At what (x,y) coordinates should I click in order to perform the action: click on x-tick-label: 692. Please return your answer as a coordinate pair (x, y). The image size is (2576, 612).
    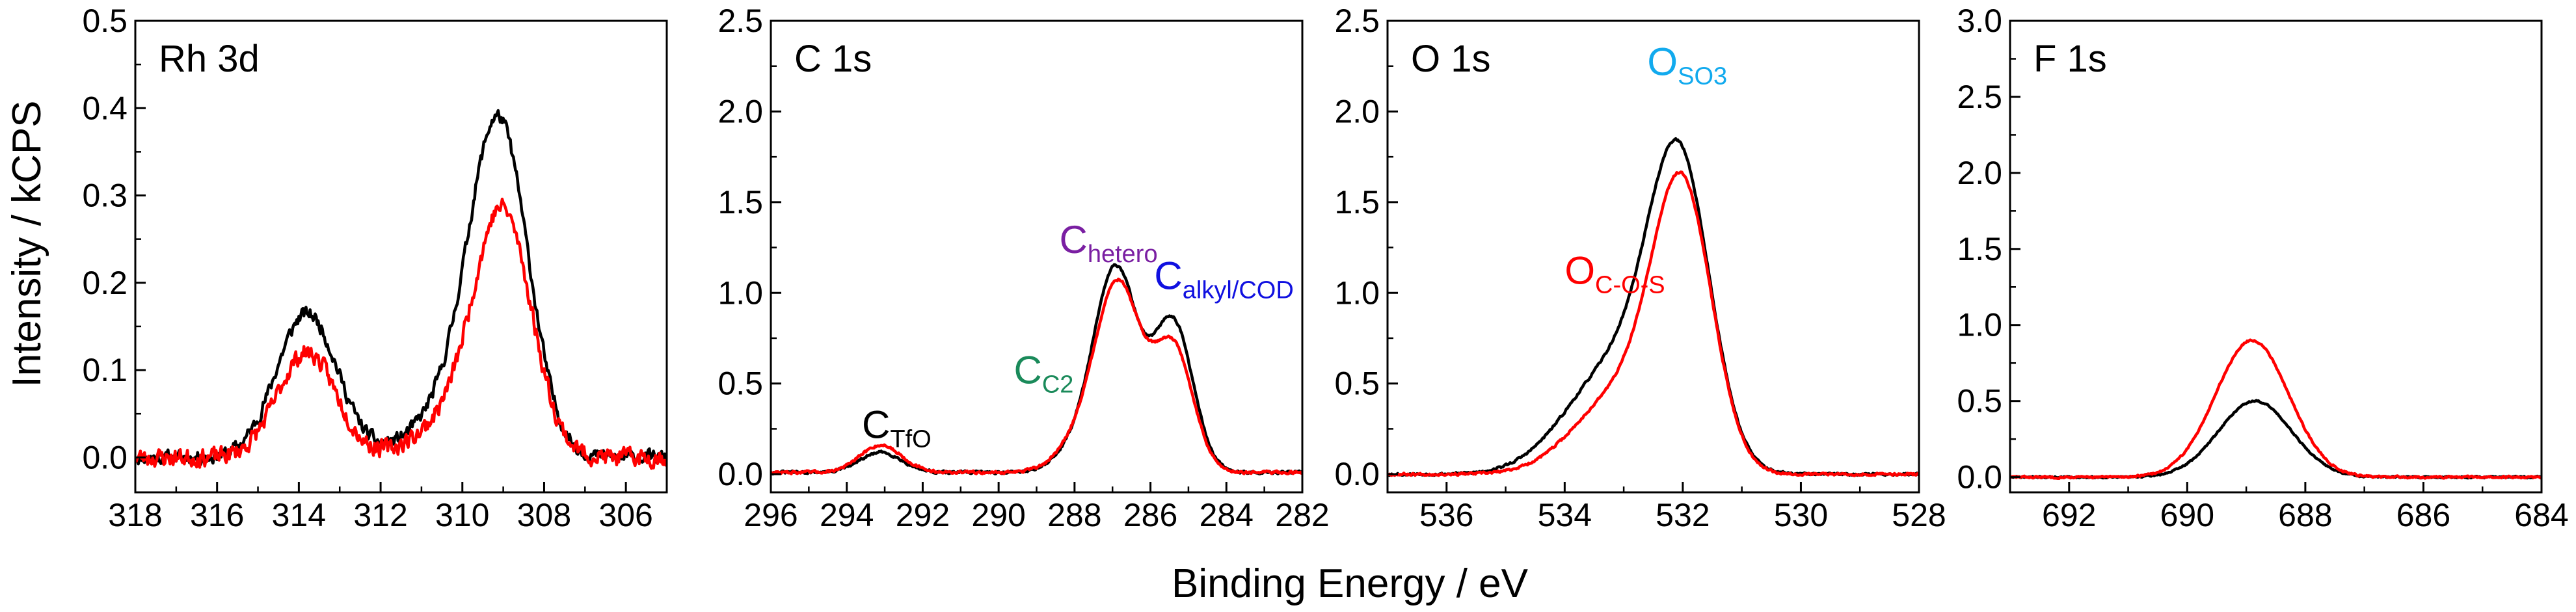
    Looking at the image, I should click on (2069, 515).